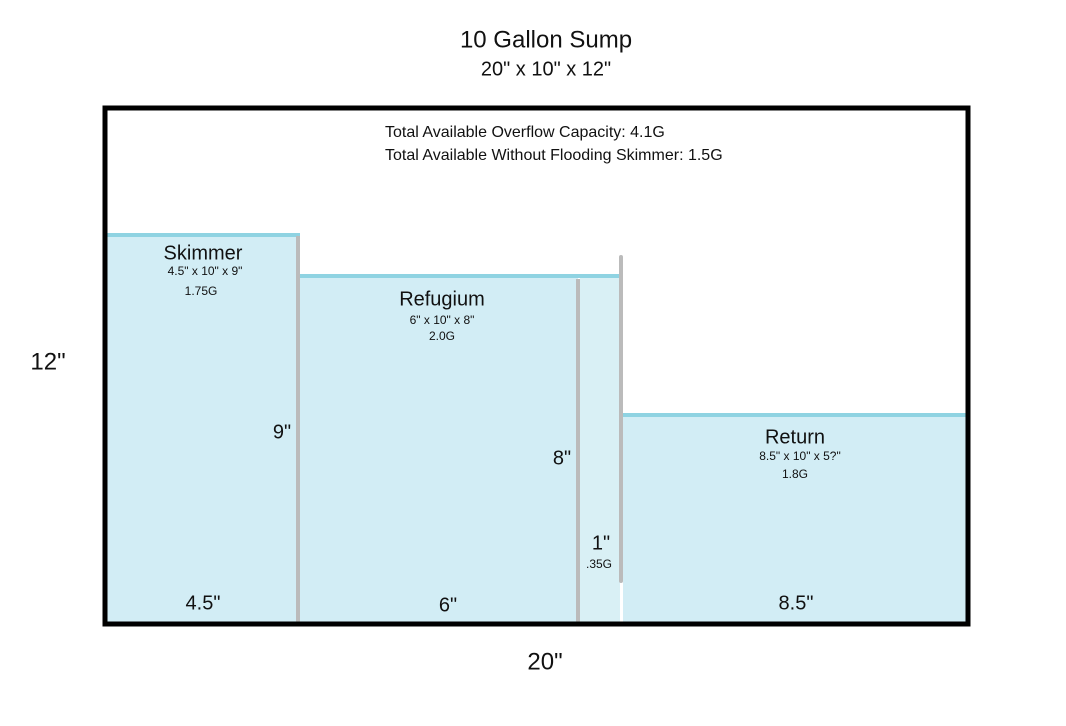 The width and height of the screenshot is (1066, 726). What do you see at coordinates (795, 474) in the screenshot?
I see `chamber-volume: 1.8G` at bounding box center [795, 474].